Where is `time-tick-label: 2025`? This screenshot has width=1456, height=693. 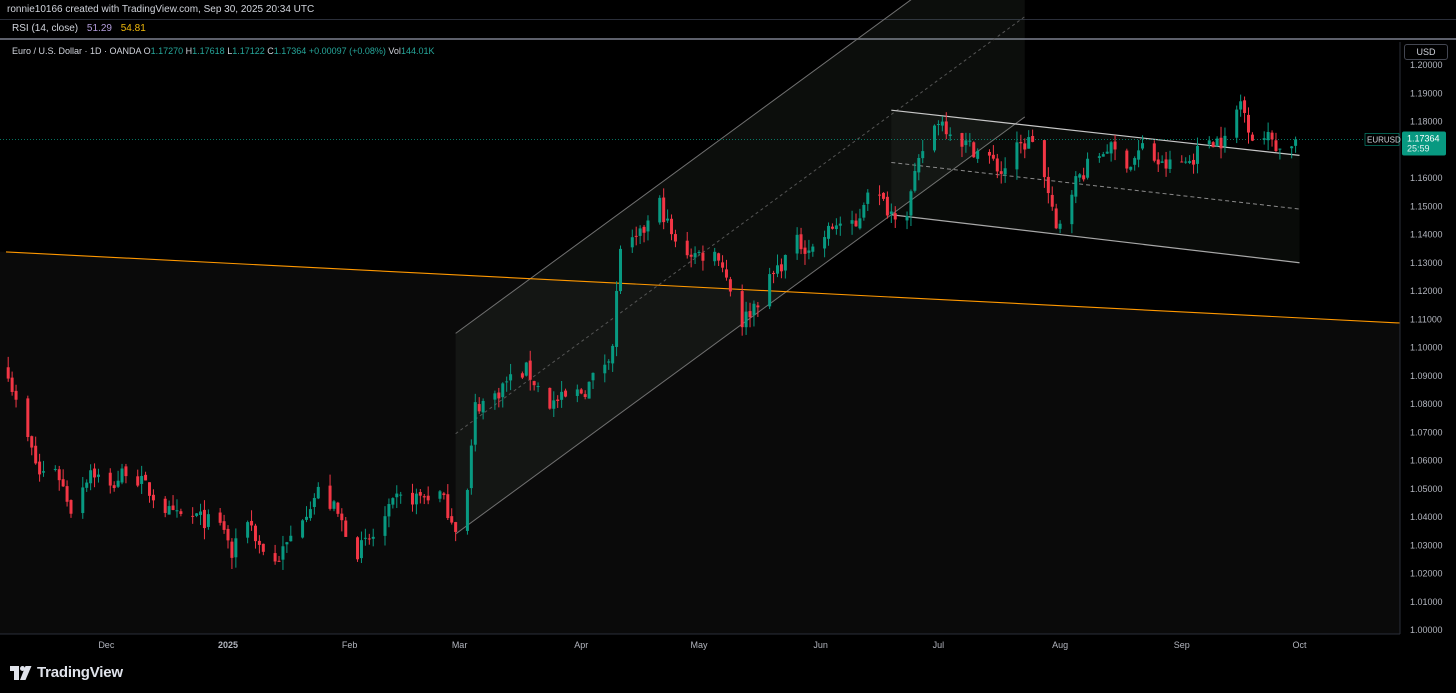
time-tick-label: 2025 is located at coordinates (228, 645).